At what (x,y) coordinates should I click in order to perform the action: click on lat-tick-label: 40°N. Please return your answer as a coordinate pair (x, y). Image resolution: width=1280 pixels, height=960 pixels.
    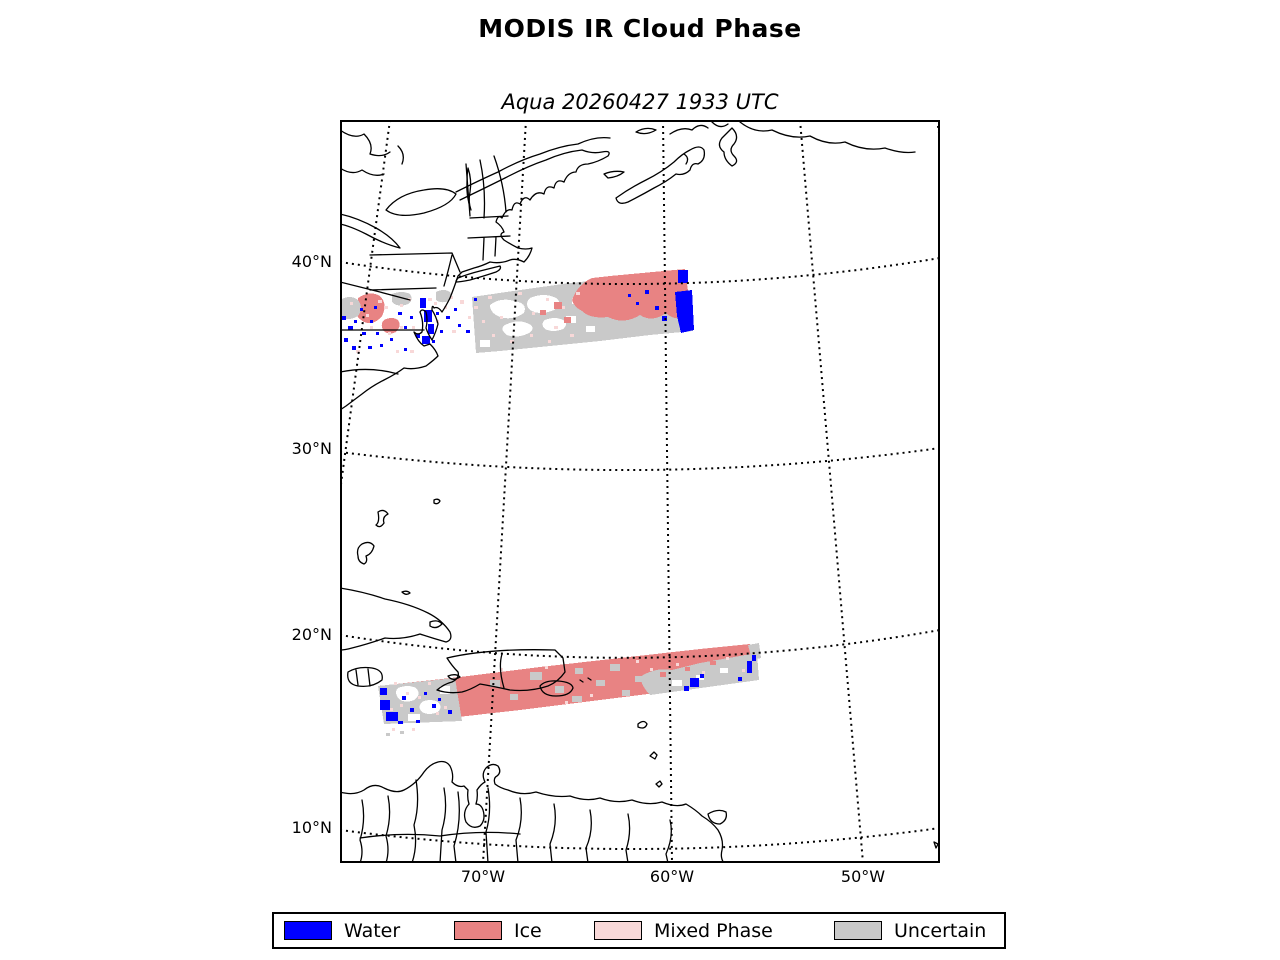
    Looking at the image, I should click on (311, 261).